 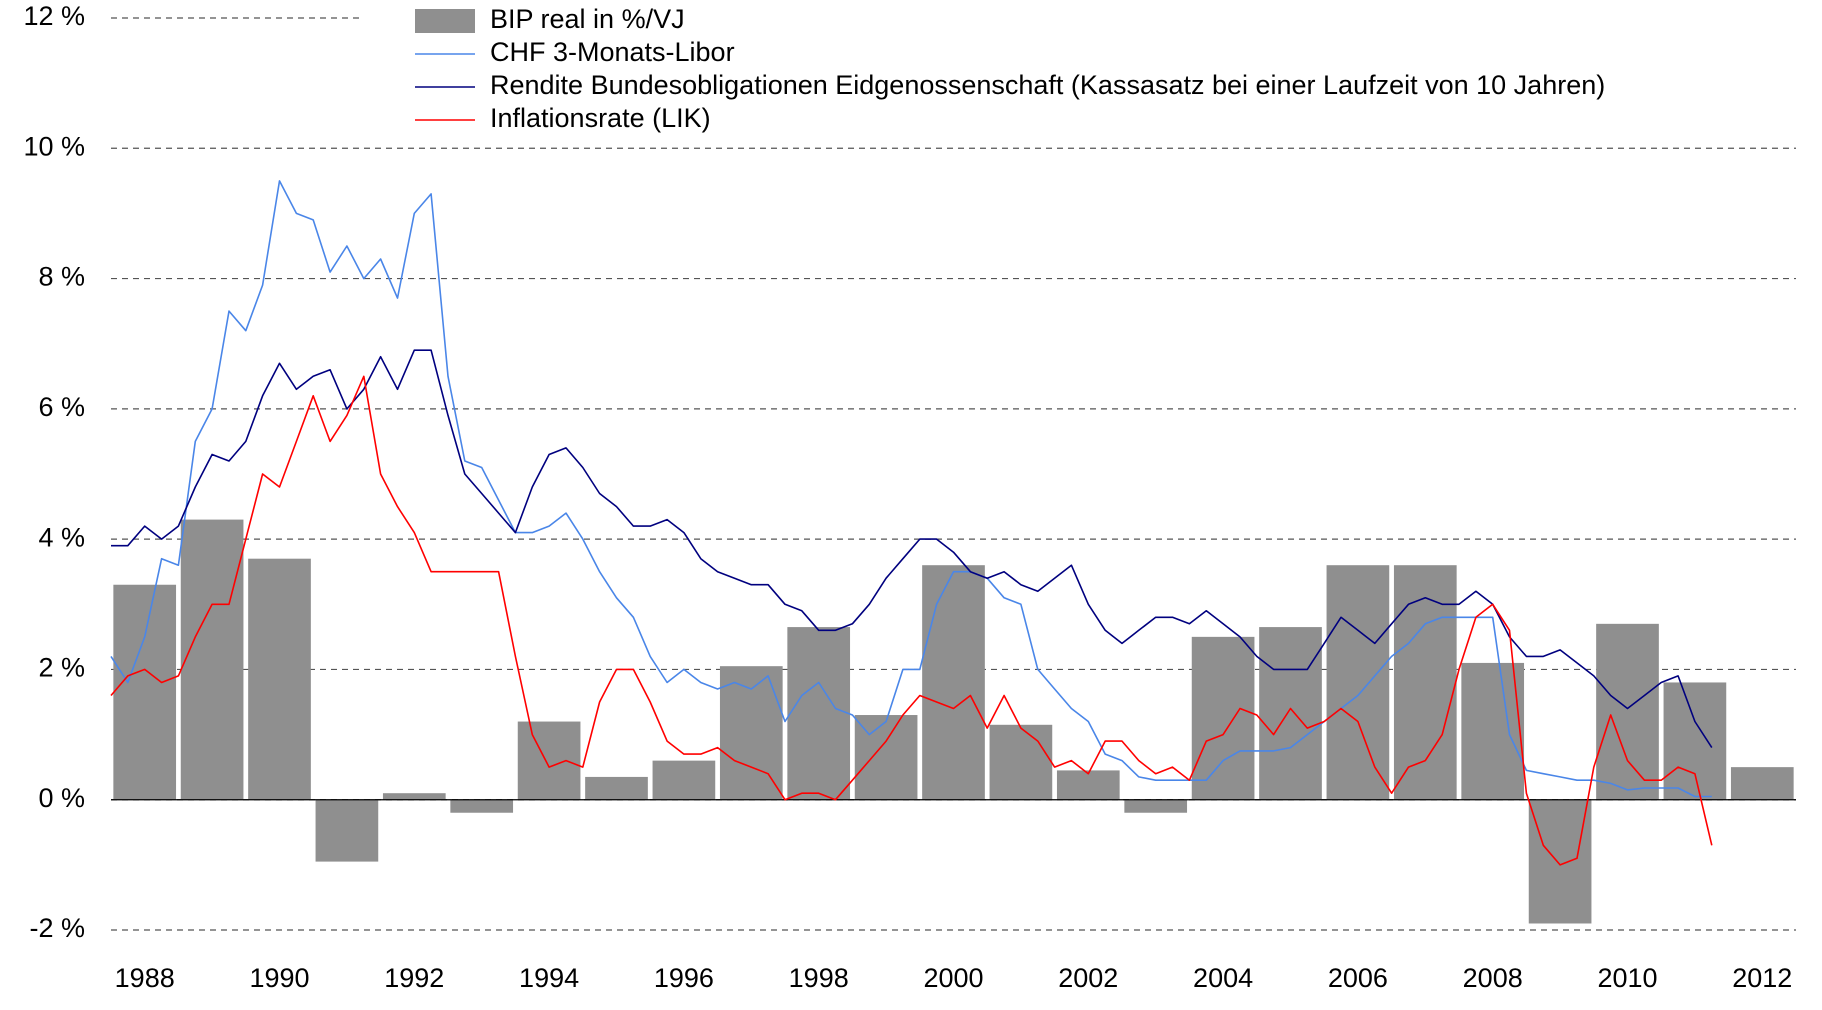 I want to click on x-tick-label: 2010, so click(x=1627, y=978).